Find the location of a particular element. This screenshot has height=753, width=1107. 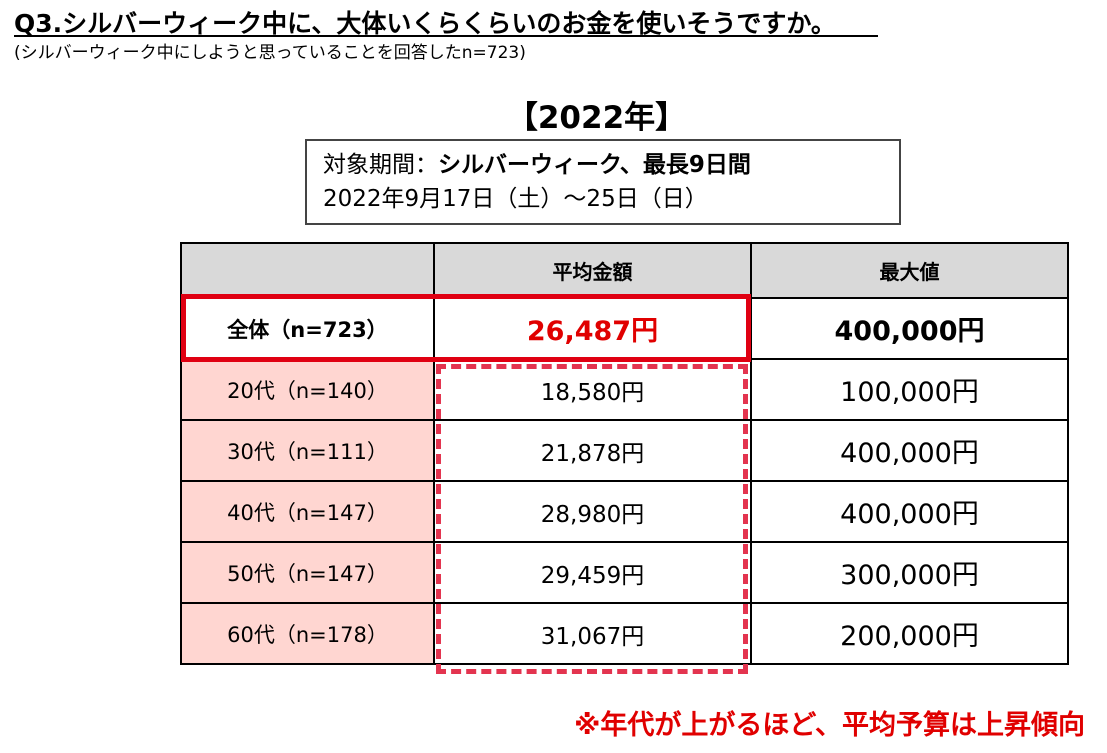

table-row: 50代（n=147） 29,459円 300,000円 is located at coordinates (624, 572).